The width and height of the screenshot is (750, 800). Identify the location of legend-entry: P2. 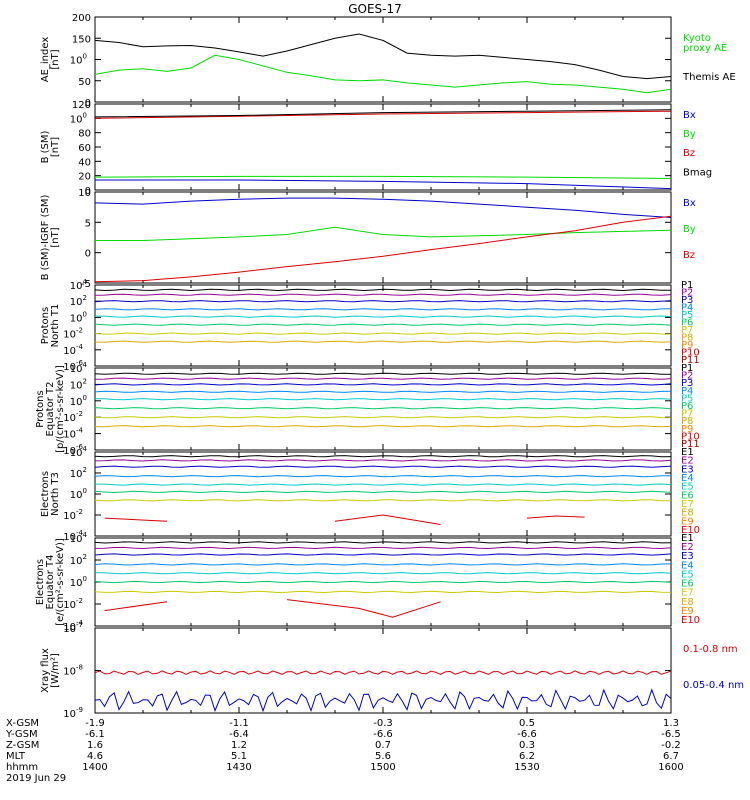
(687, 376).